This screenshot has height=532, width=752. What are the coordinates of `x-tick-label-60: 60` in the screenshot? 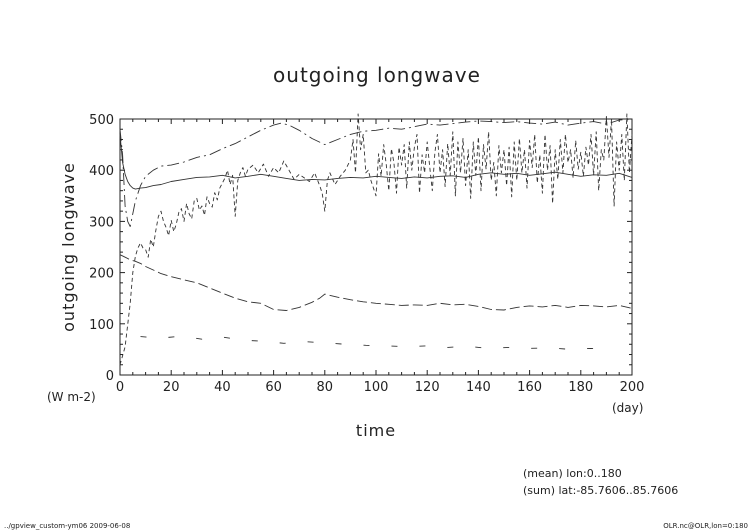 It's located at (273, 387).